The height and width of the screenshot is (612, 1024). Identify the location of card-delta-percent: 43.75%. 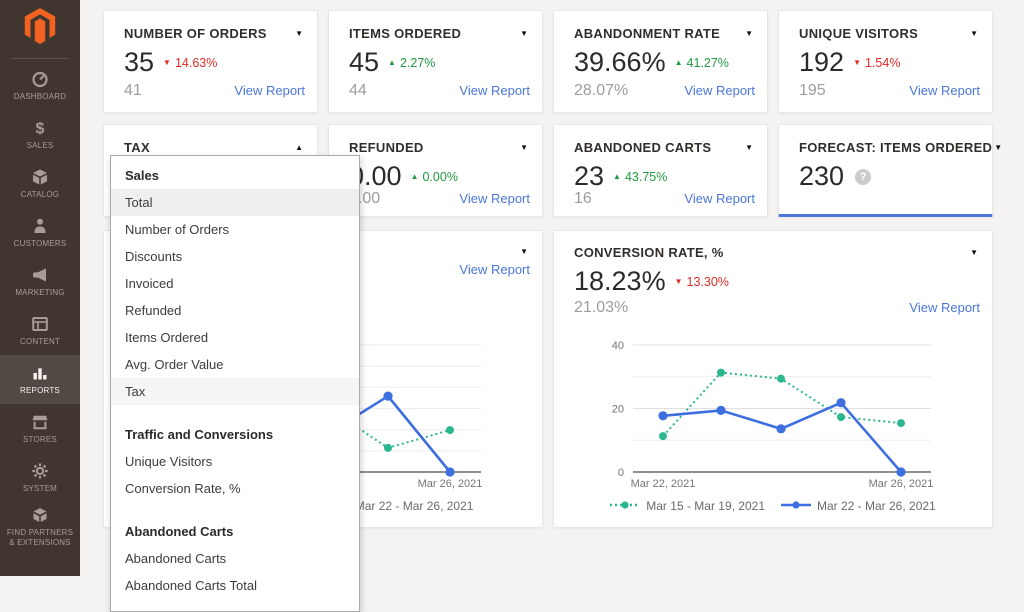
(646, 176).